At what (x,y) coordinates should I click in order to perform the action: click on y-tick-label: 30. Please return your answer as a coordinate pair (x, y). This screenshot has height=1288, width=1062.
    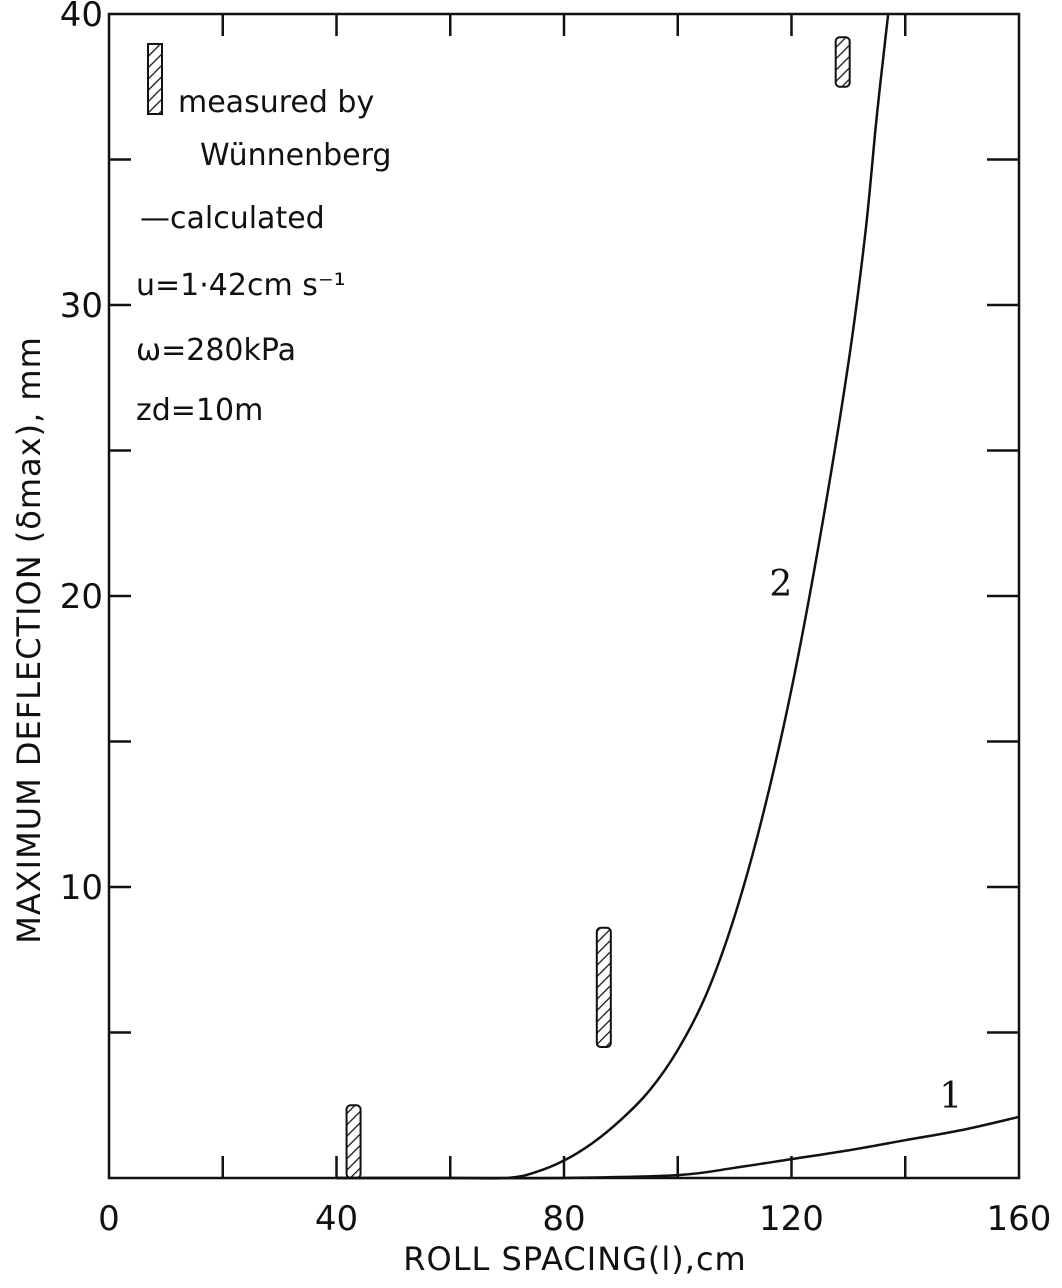
    Looking at the image, I should click on (81, 306).